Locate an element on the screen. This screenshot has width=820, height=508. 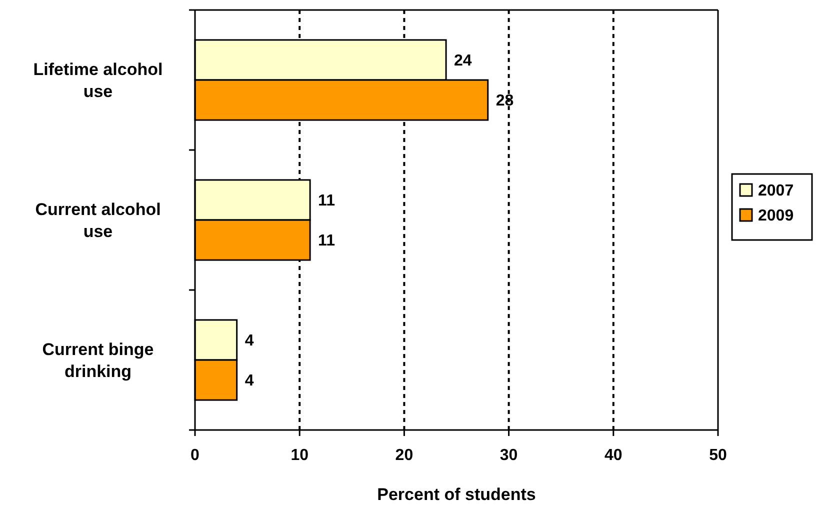
x-tick-label: 20 is located at coordinates (404, 455).